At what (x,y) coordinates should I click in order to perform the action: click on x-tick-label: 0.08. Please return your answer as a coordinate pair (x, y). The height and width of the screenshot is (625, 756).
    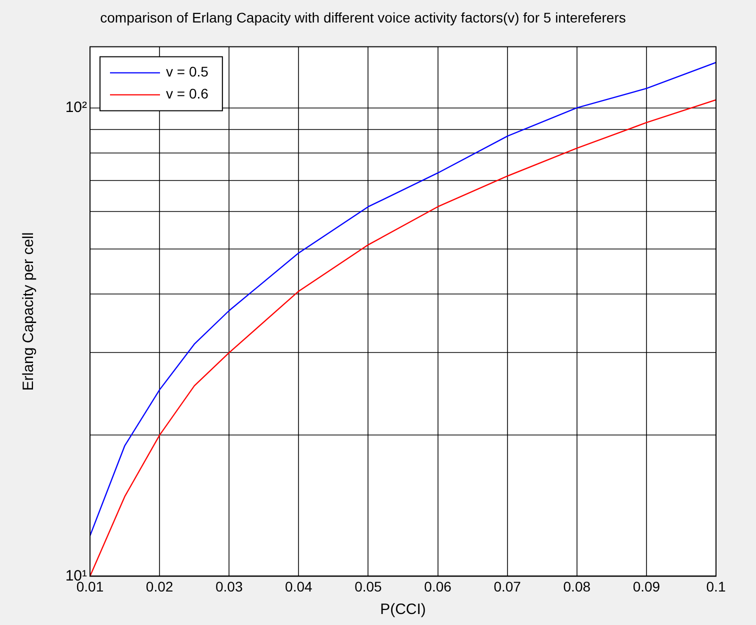
    Looking at the image, I should click on (577, 586).